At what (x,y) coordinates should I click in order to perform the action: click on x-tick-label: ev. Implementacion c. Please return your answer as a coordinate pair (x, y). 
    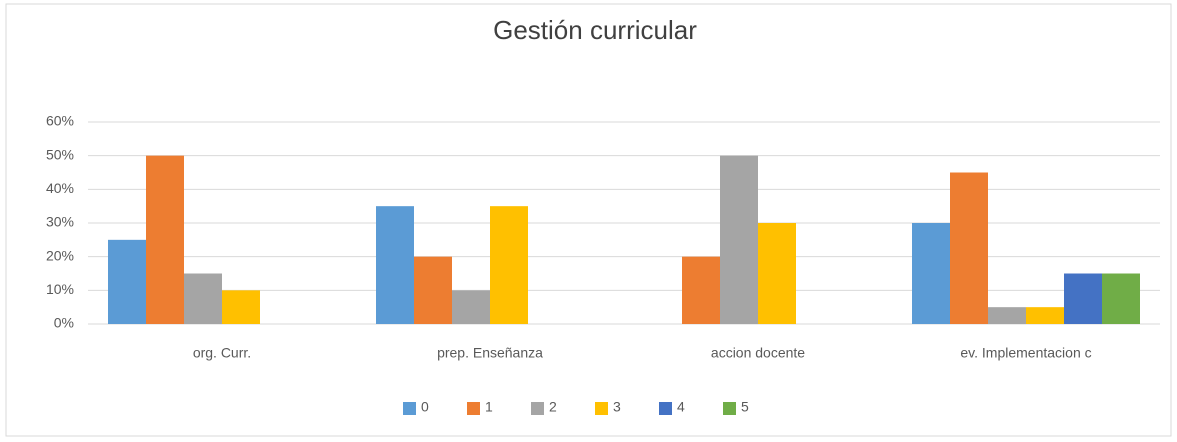
    Looking at the image, I should click on (1025, 353).